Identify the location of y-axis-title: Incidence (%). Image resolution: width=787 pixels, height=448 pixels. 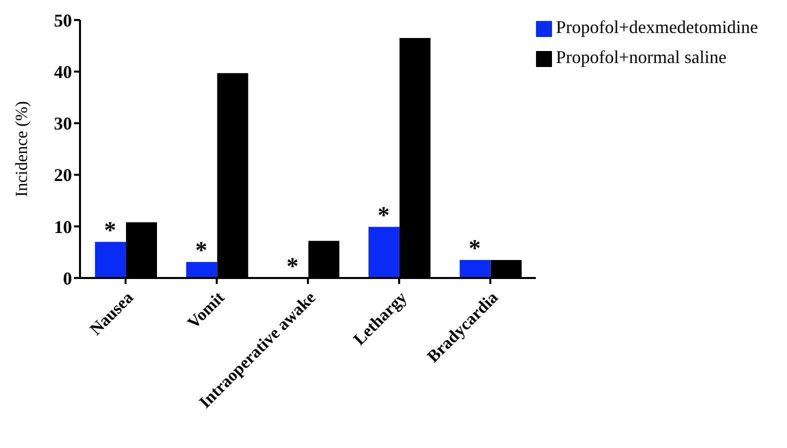
(22, 149).